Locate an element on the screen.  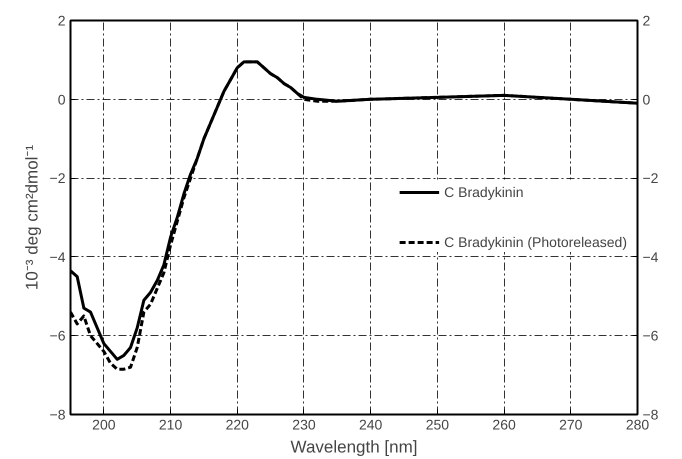
x-tick-label: 270 is located at coordinates (571, 424).